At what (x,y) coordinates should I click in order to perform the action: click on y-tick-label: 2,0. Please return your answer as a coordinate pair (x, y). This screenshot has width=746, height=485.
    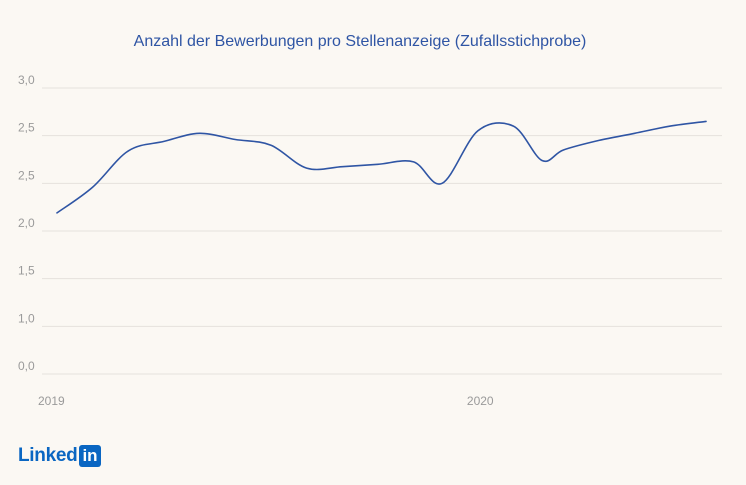
    Looking at the image, I should click on (26, 223).